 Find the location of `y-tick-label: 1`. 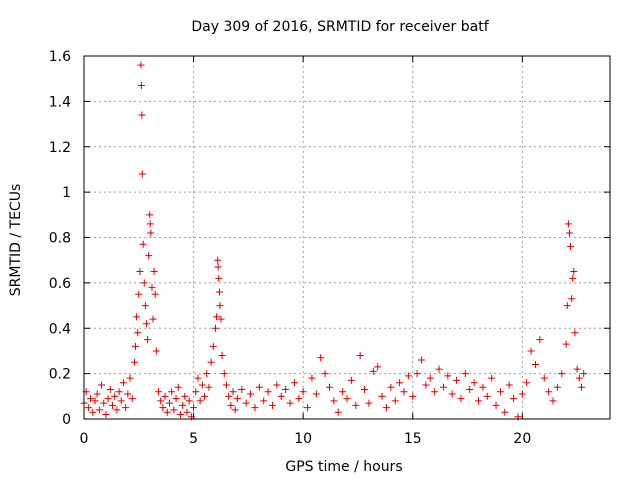

y-tick-label: 1 is located at coordinates (66, 193).